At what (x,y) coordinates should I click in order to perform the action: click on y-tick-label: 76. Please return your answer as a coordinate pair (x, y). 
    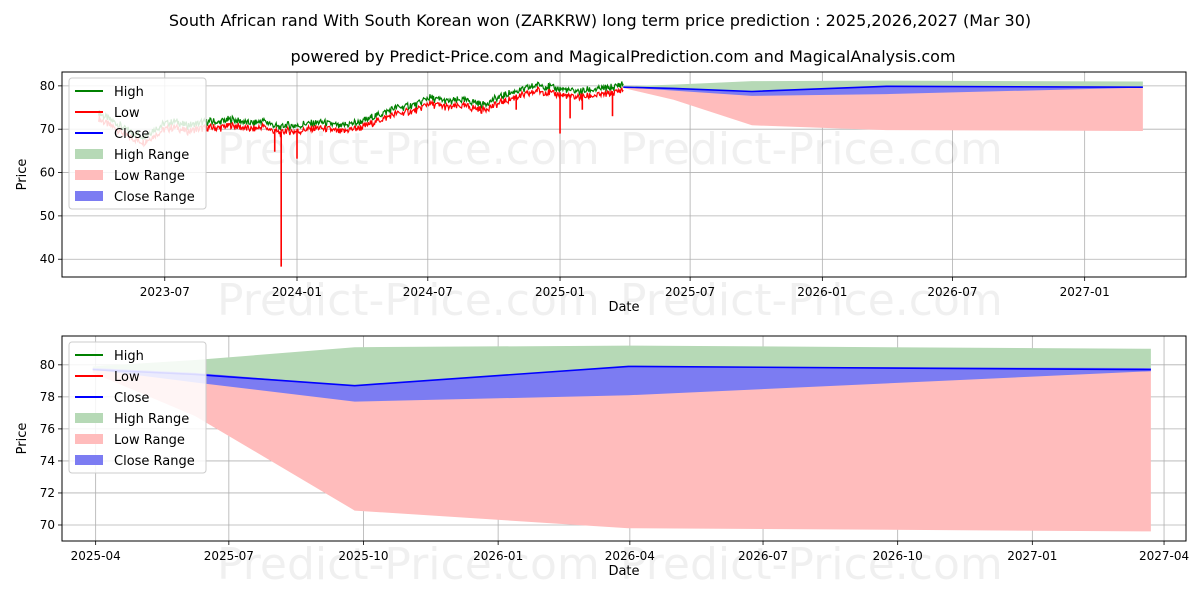
    Looking at the image, I should click on (47, 429).